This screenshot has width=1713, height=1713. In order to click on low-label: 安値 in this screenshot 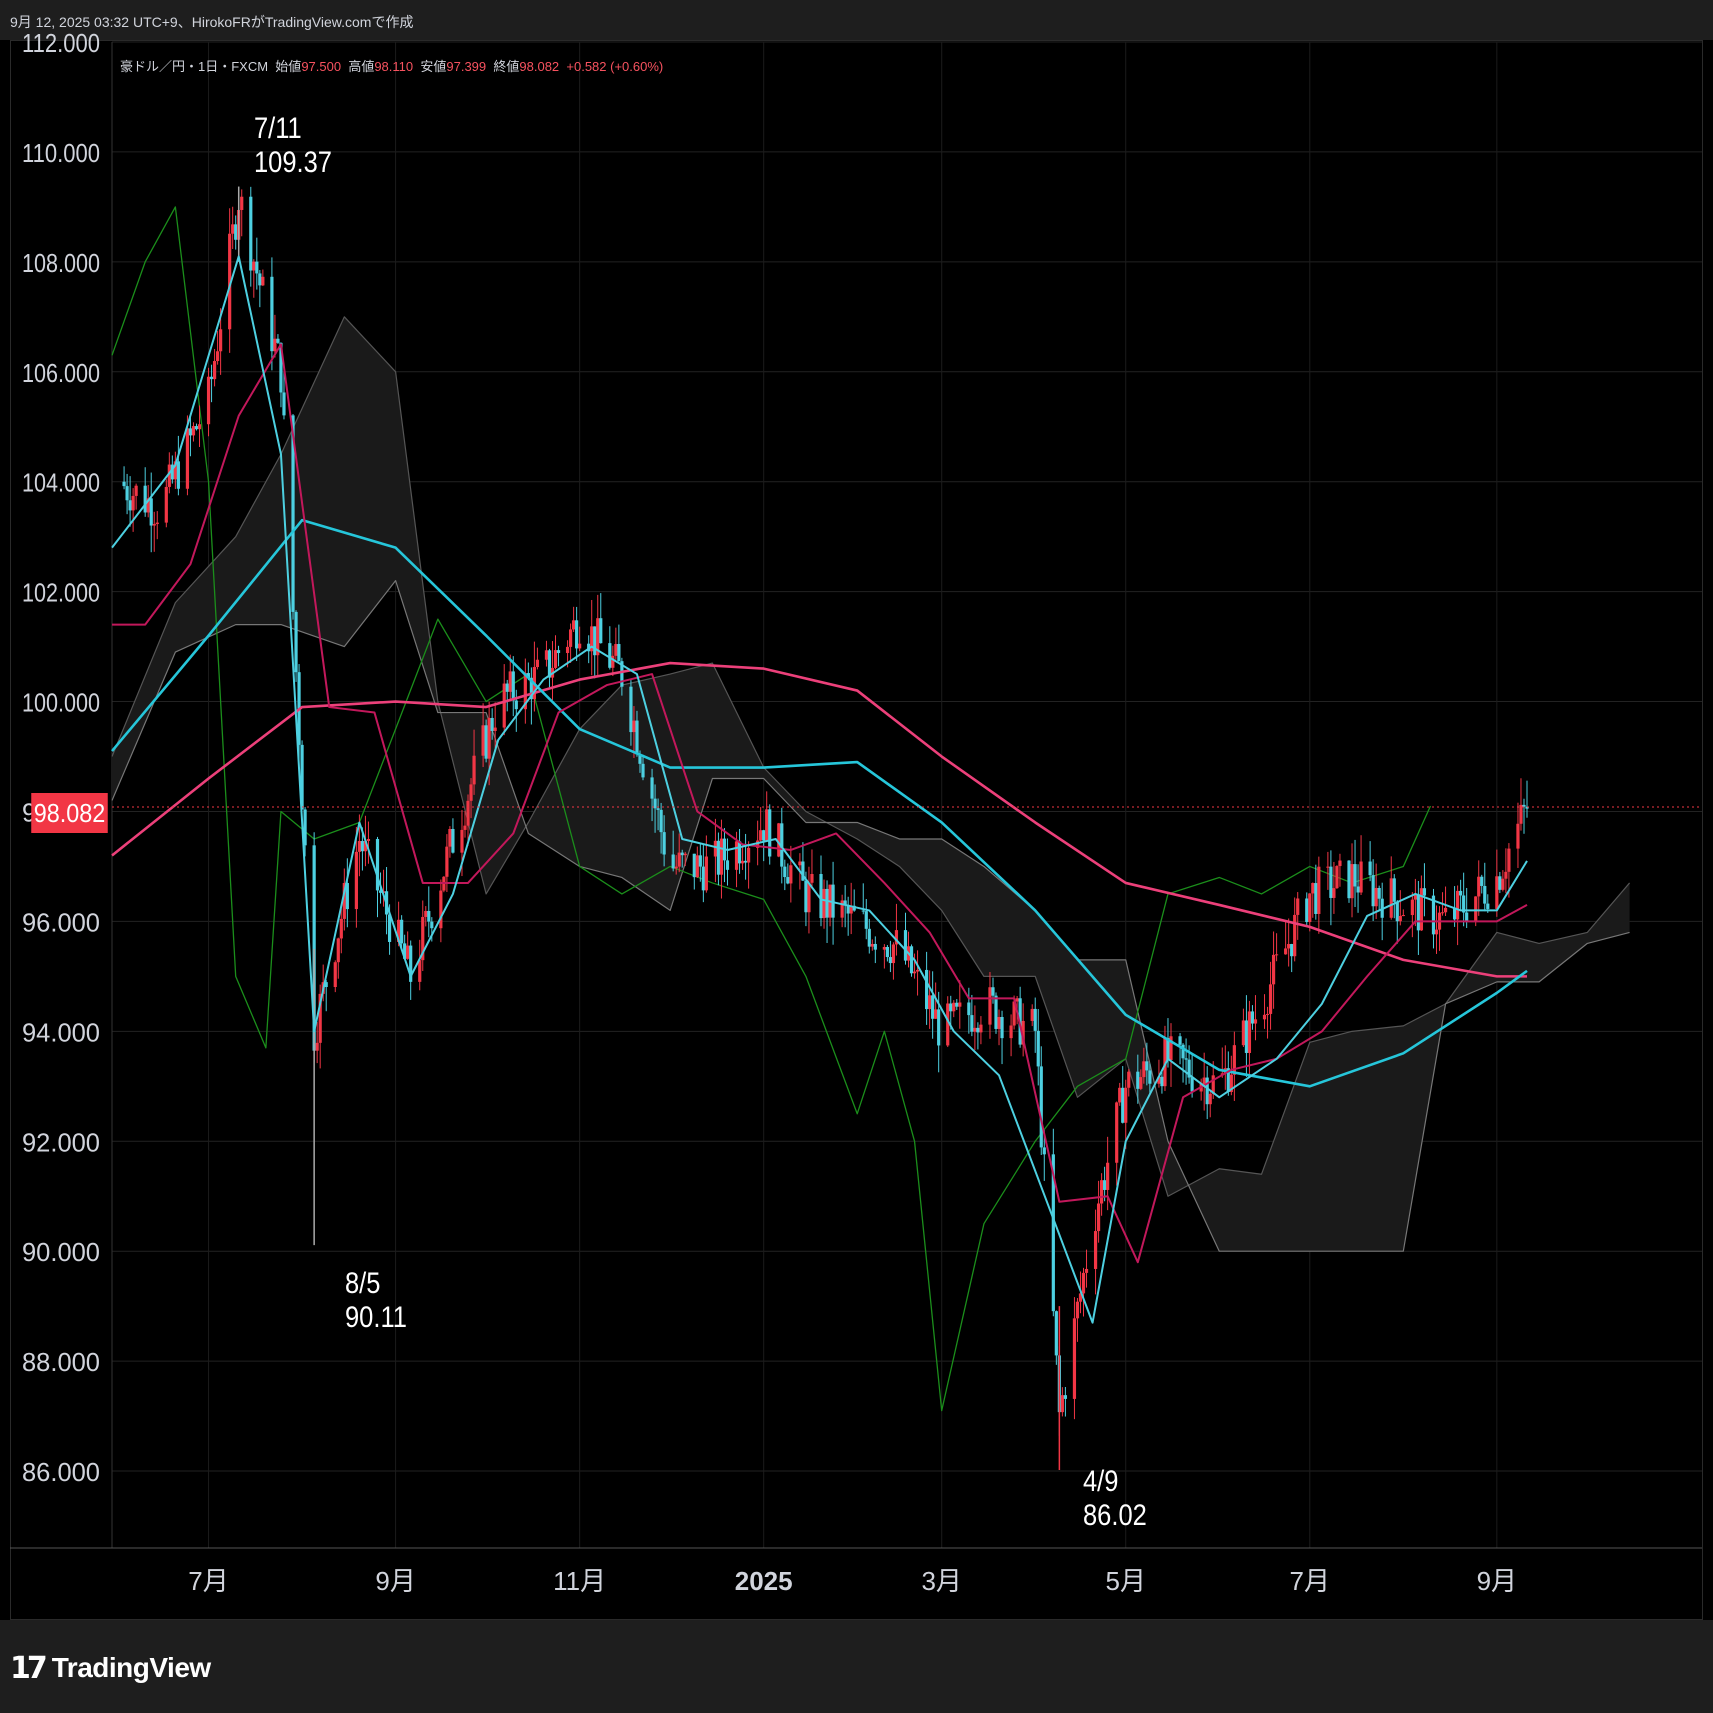, I will do `click(433, 66)`.